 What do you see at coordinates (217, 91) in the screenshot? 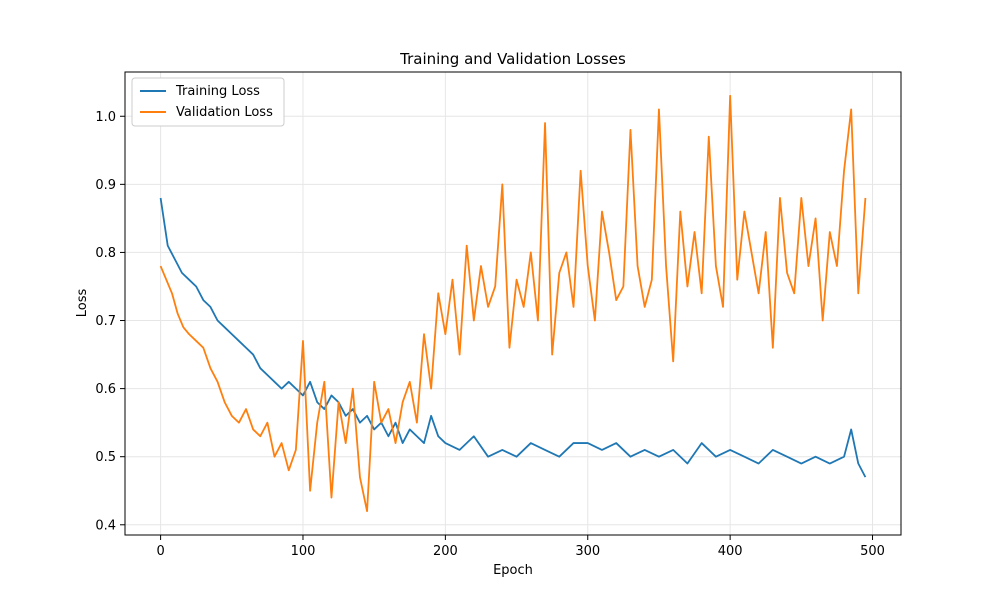
I see `legend-label-training: Training Loss` at bounding box center [217, 91].